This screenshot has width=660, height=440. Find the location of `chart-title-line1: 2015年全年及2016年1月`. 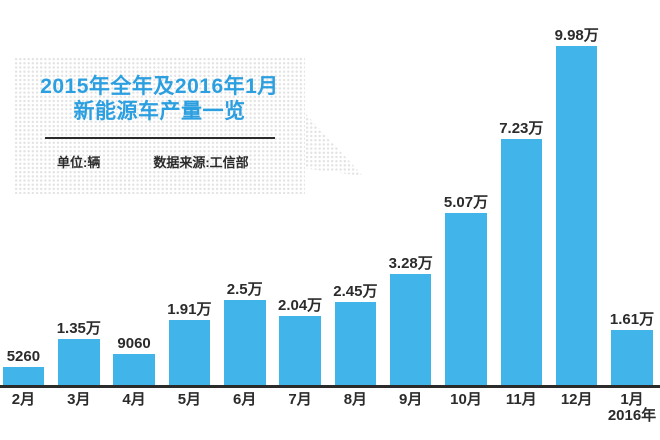

chart-title-line1: 2015年全年及2016年1月 is located at coordinates (159, 86).